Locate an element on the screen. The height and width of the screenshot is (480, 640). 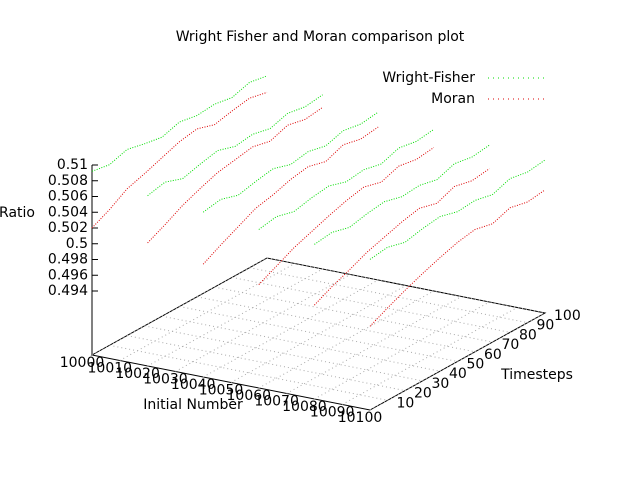
z-tick-label: 0.506 is located at coordinates (68, 197).